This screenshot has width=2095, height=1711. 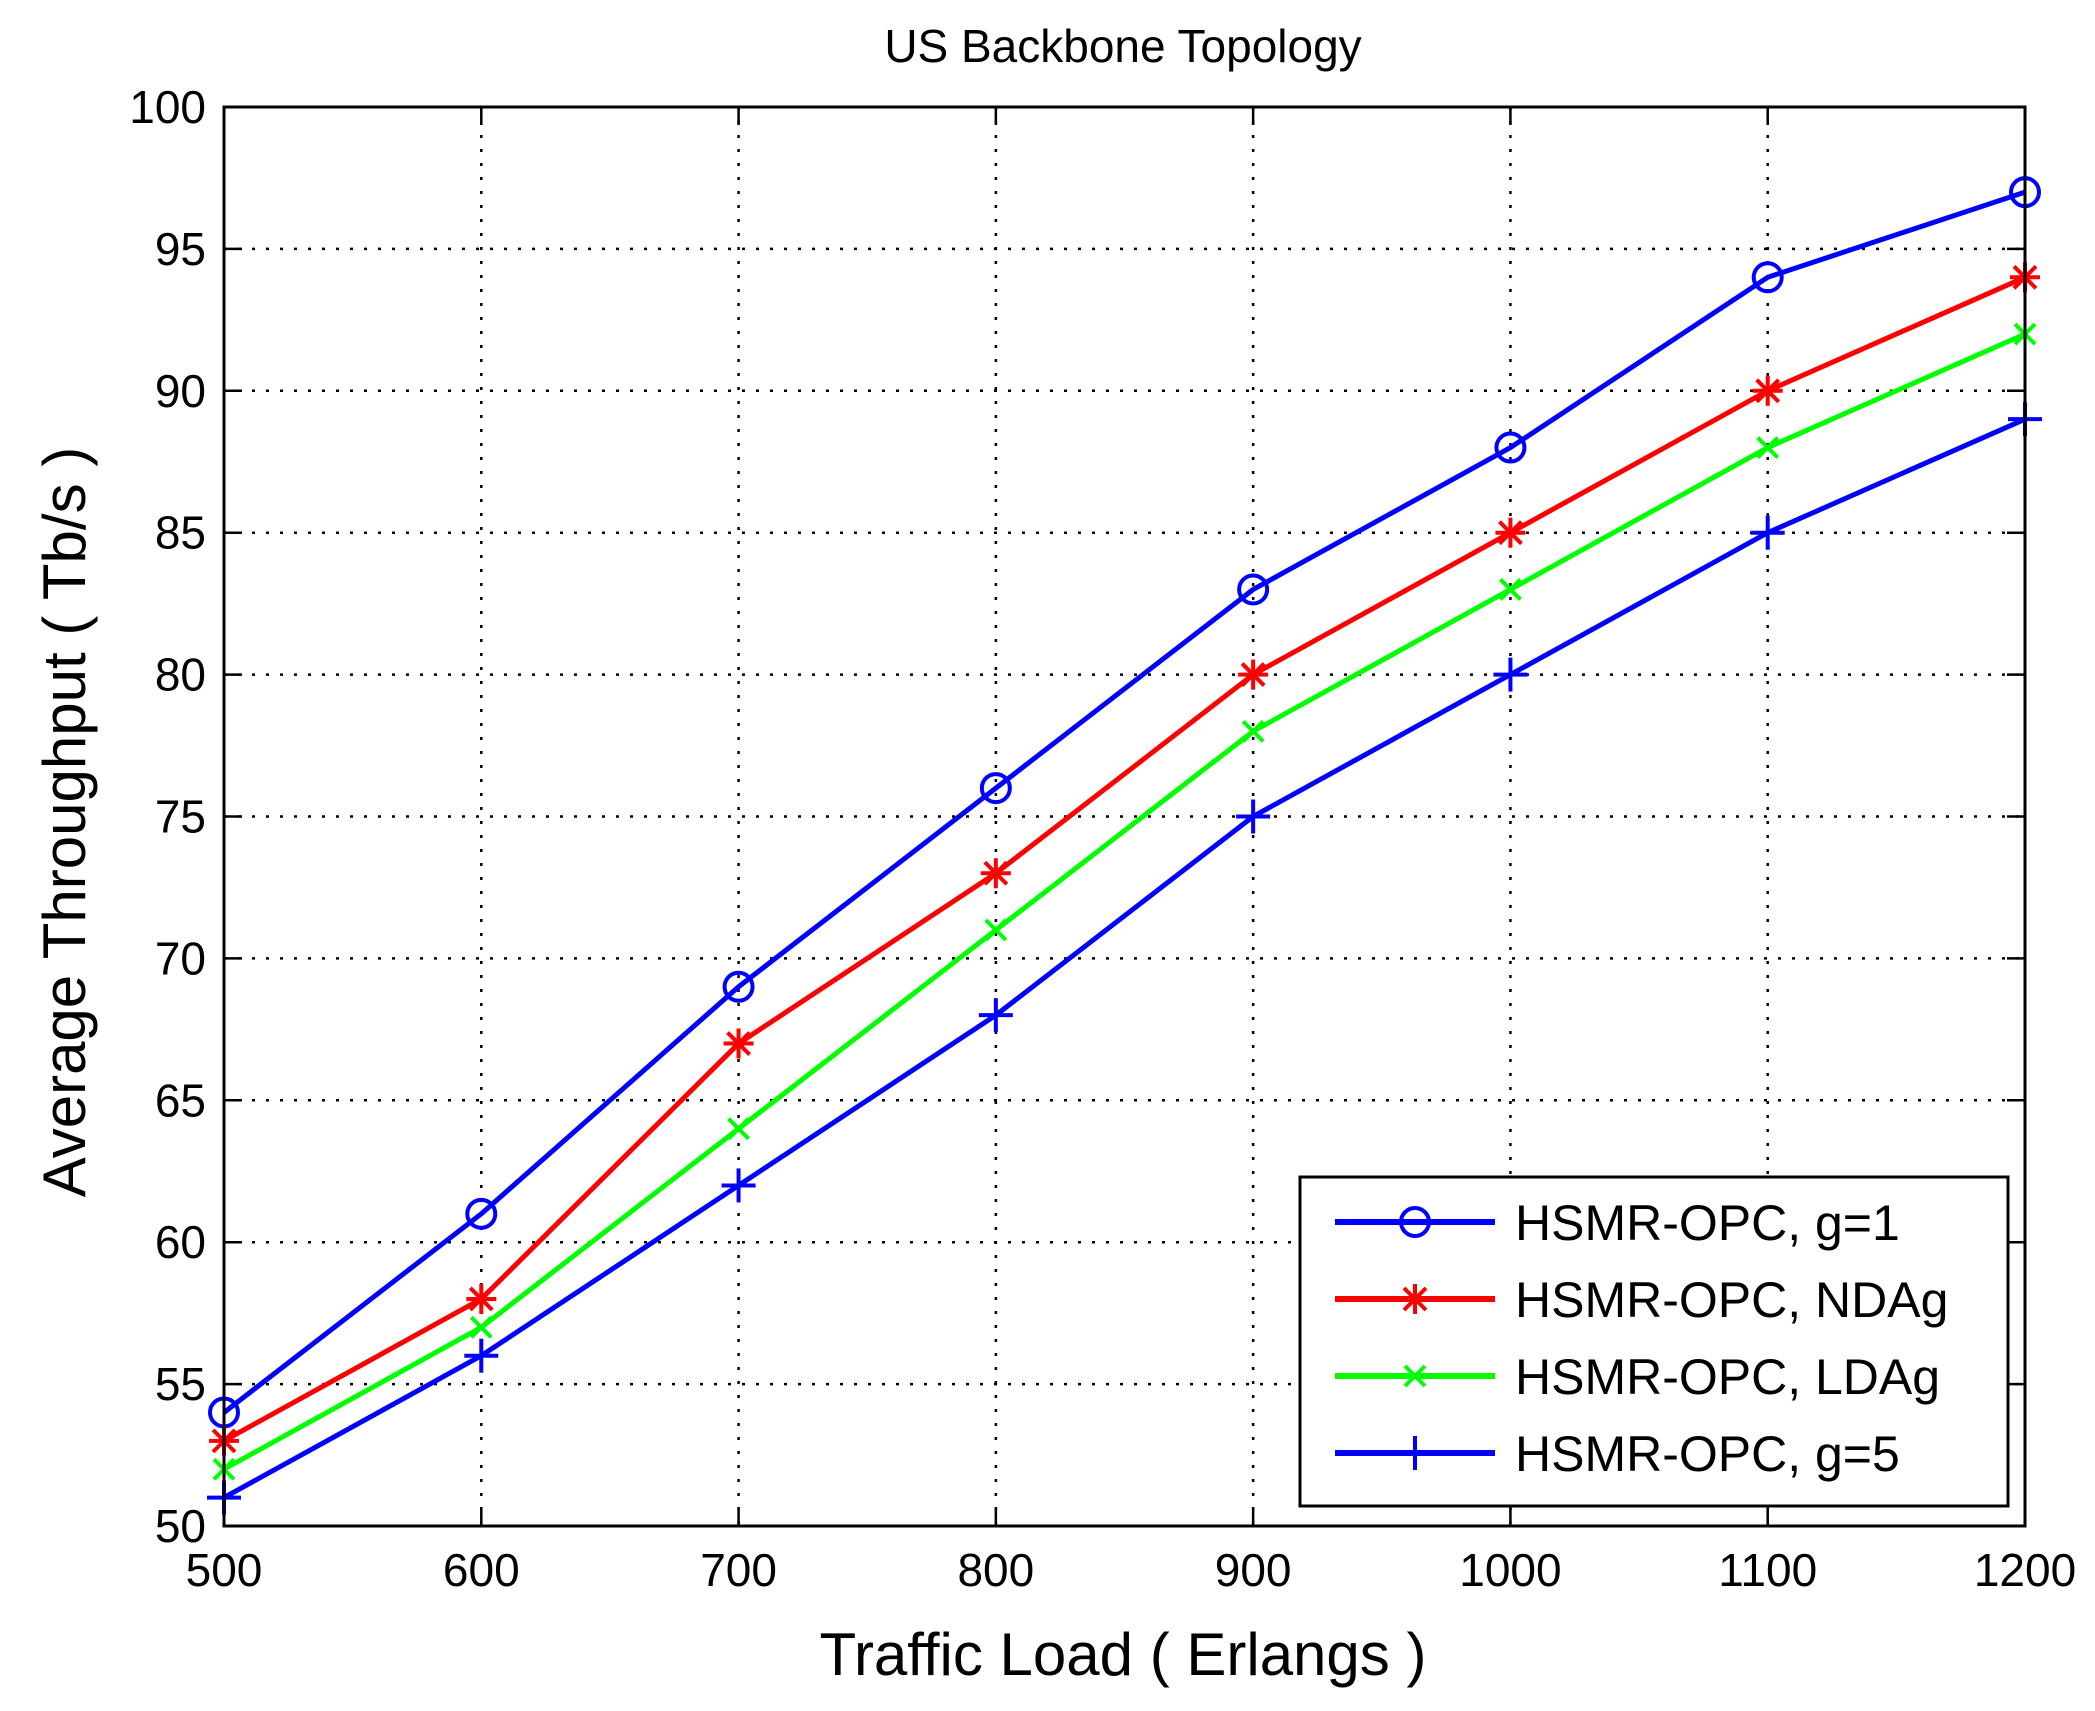 I want to click on series-3-point-600-d2, so click(x=481, y=1327).